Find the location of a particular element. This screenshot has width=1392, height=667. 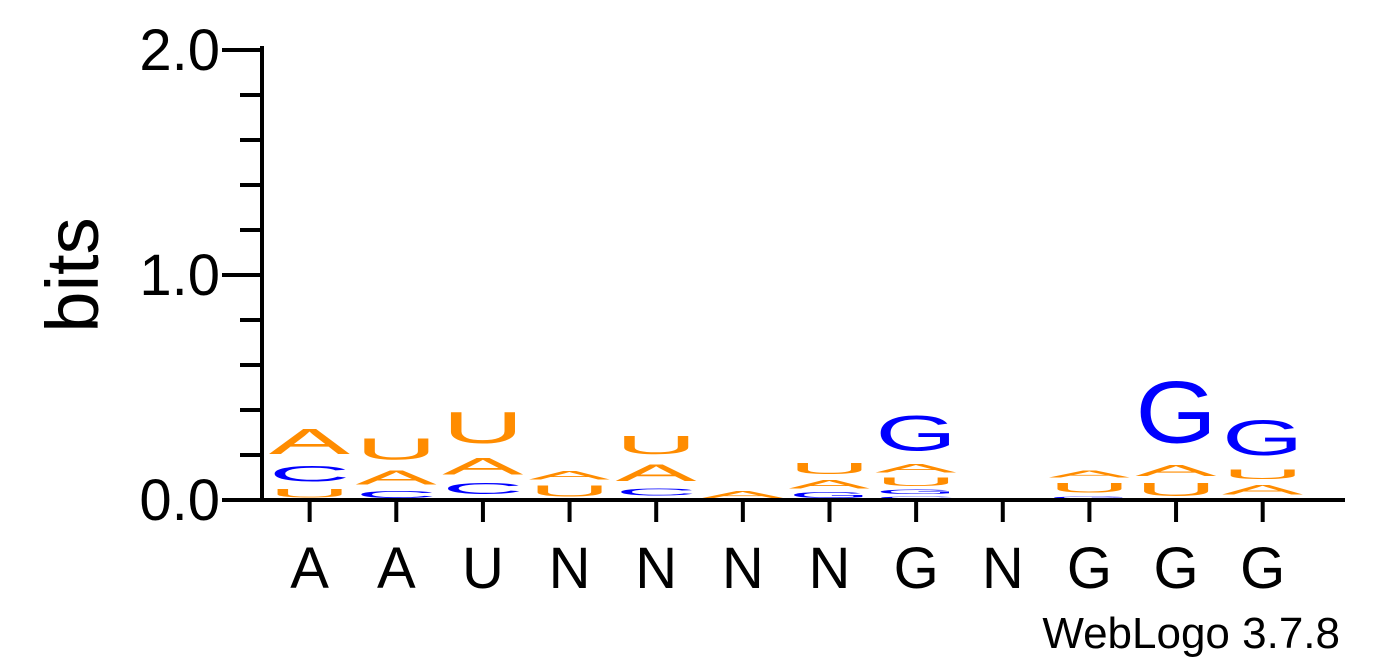

logo-column: CAUG is located at coordinates (1262, 455).